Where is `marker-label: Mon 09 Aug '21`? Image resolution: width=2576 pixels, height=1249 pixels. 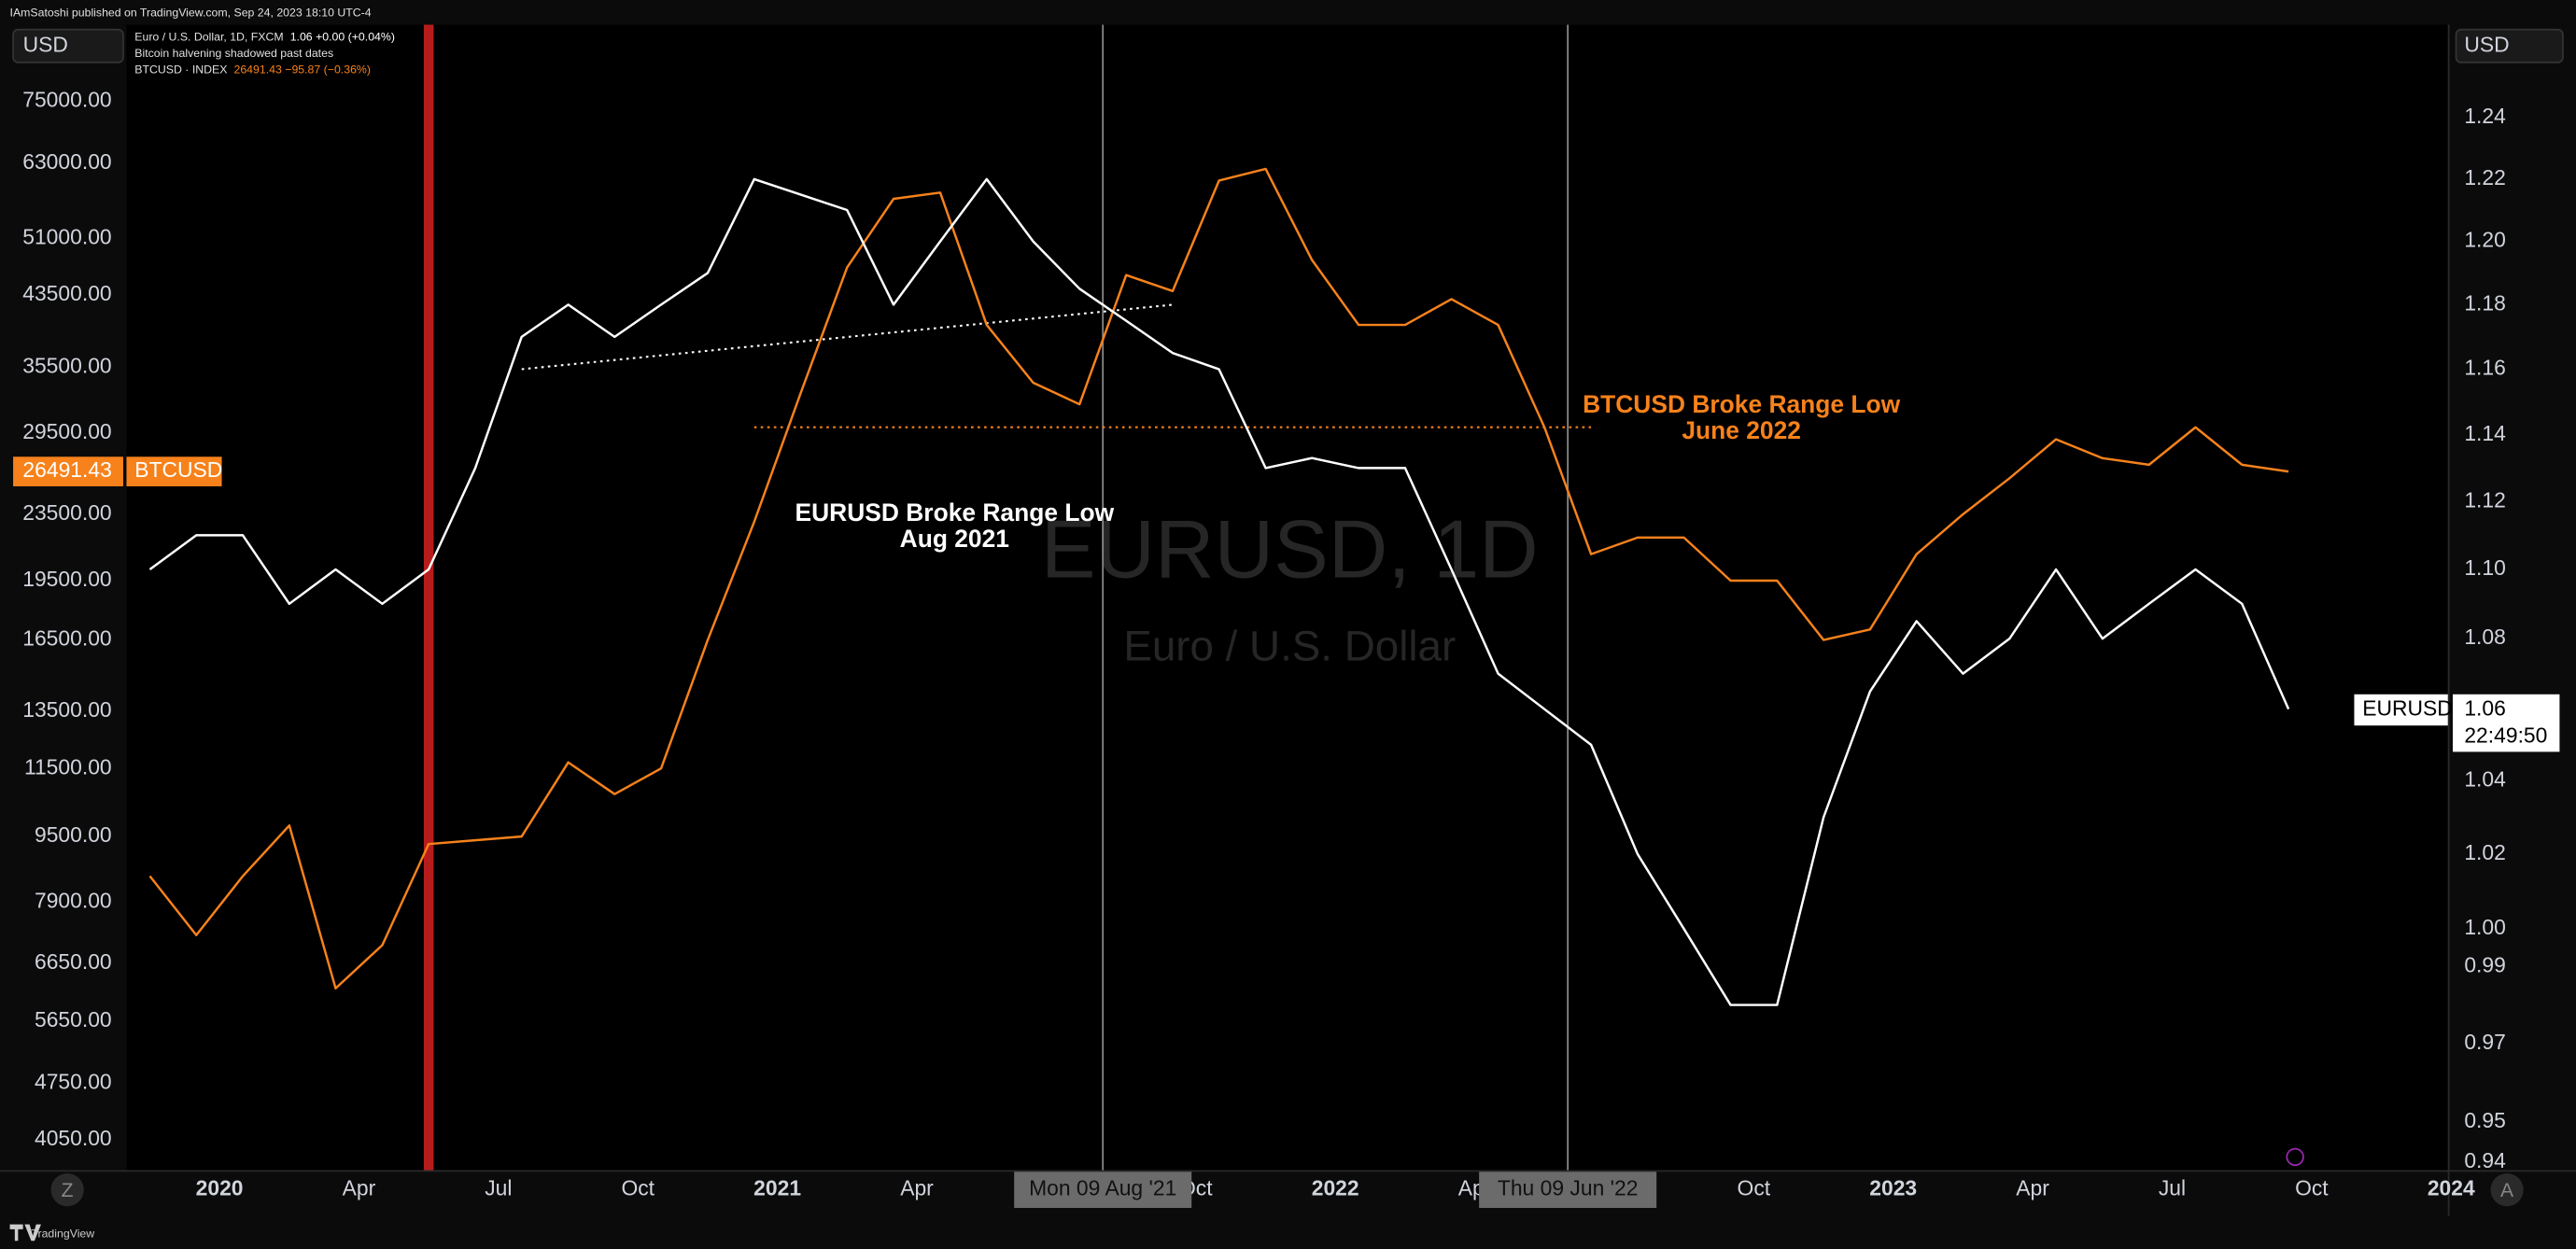
marker-label: Mon 09 Aug '21 is located at coordinates (1102, 1188).